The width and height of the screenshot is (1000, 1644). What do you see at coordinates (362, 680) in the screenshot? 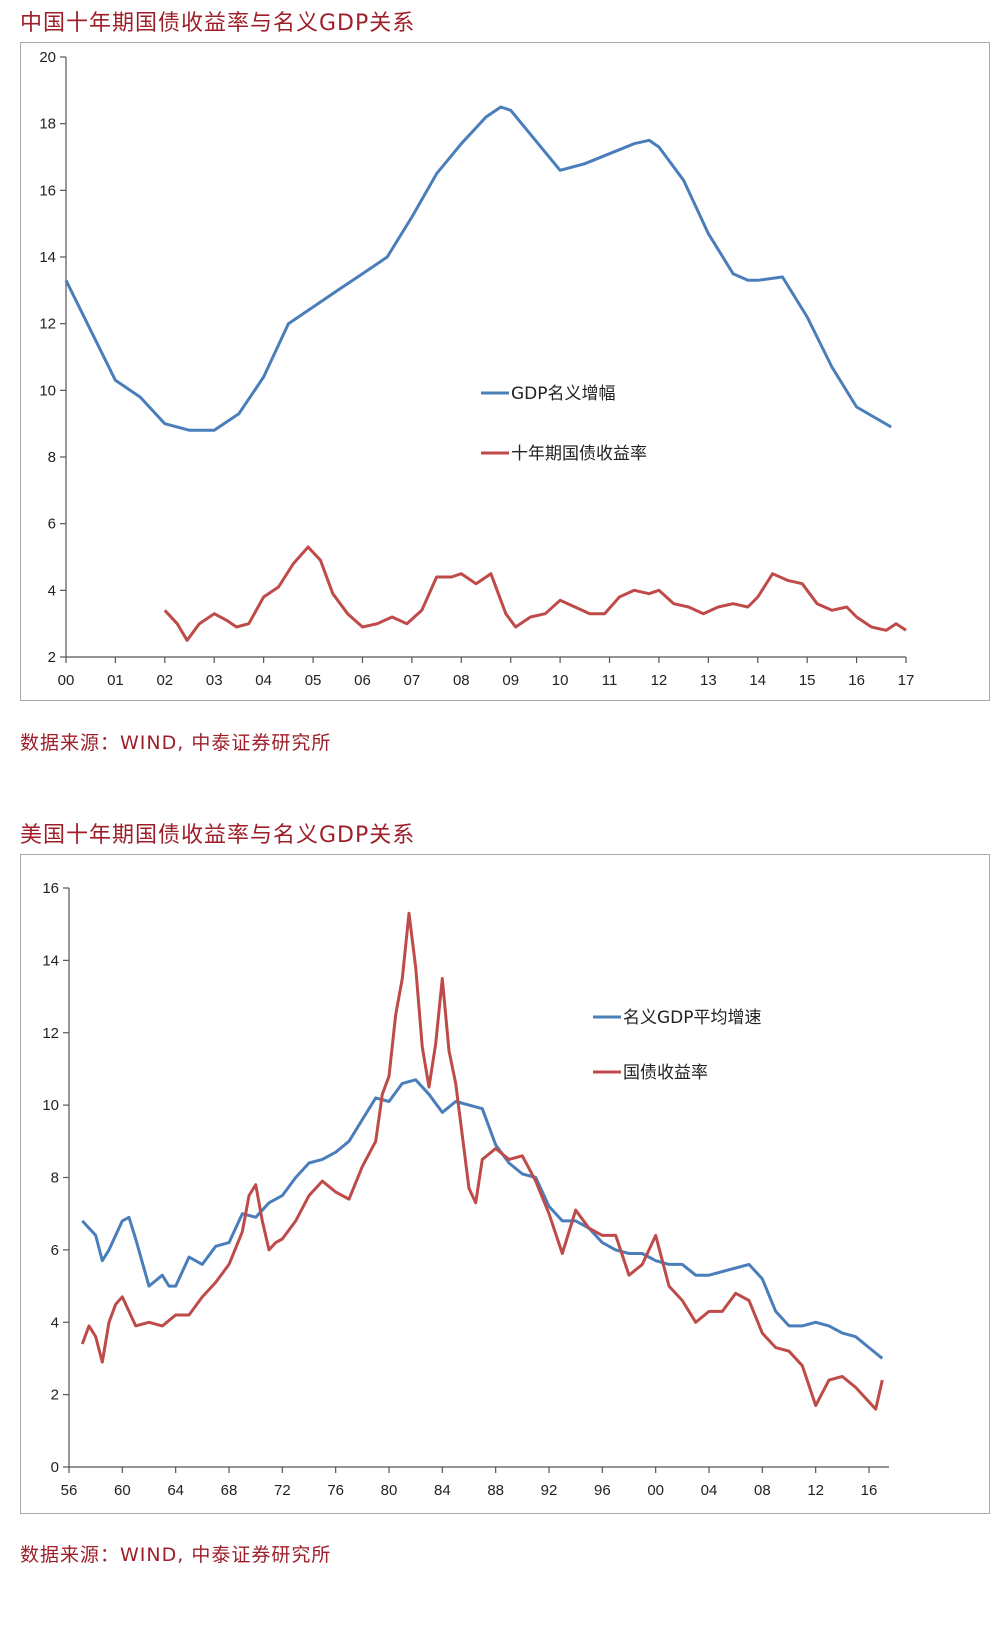
I see `chart1-x-tick-label: 06` at bounding box center [362, 680].